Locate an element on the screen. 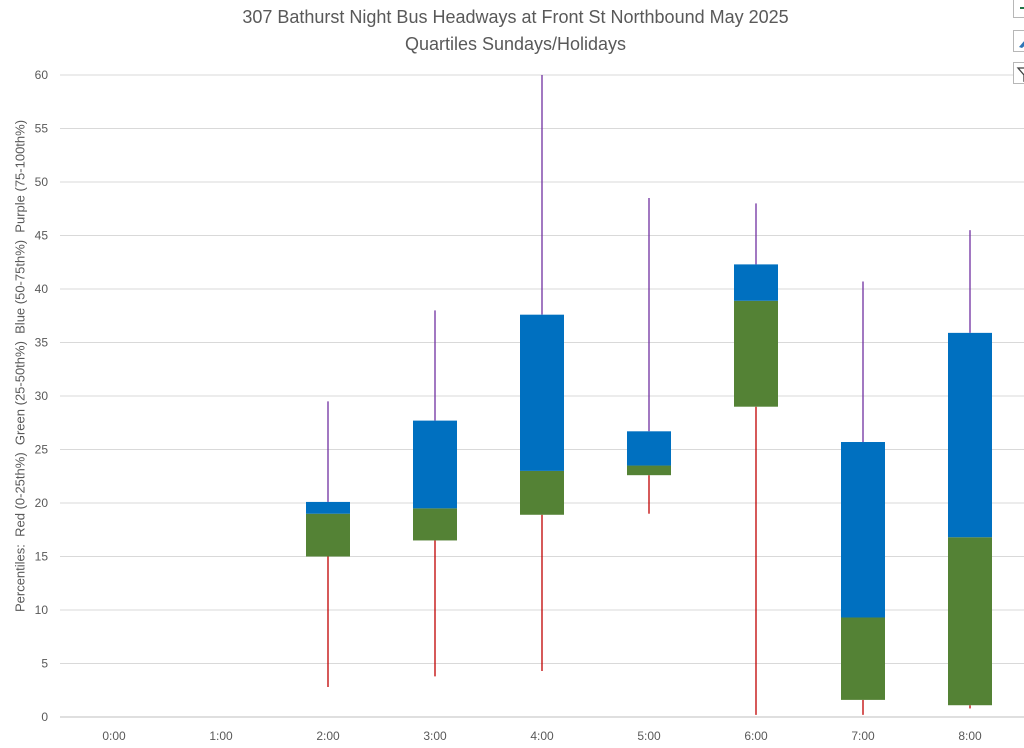 This screenshot has height=748, width=1024. filter-icon is located at coordinates (1020, 75).